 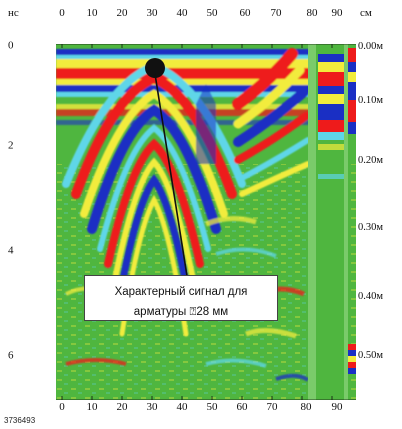 I want to click on time-unit-label: нс, so click(x=13, y=13).